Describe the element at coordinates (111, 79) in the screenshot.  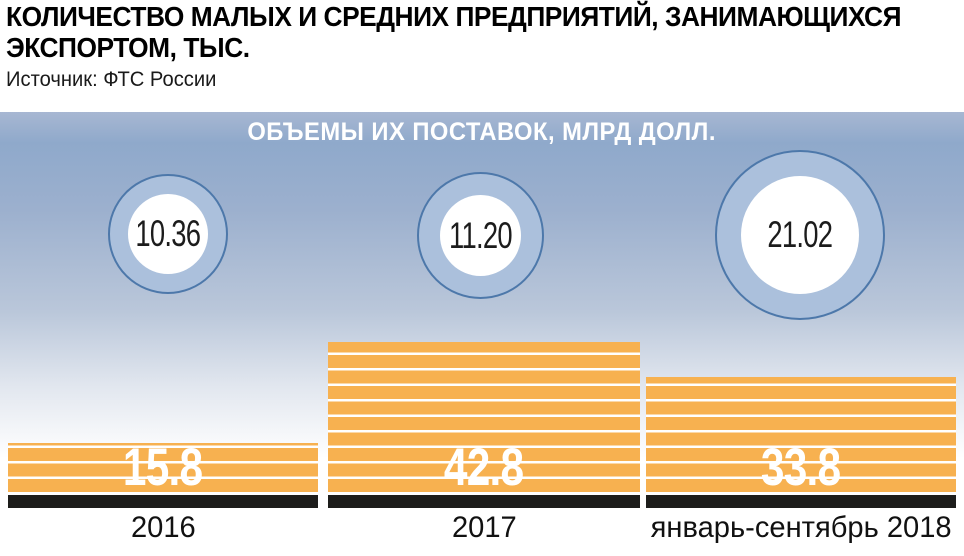
I see `source-note: Источник: ФТС России` at that location.